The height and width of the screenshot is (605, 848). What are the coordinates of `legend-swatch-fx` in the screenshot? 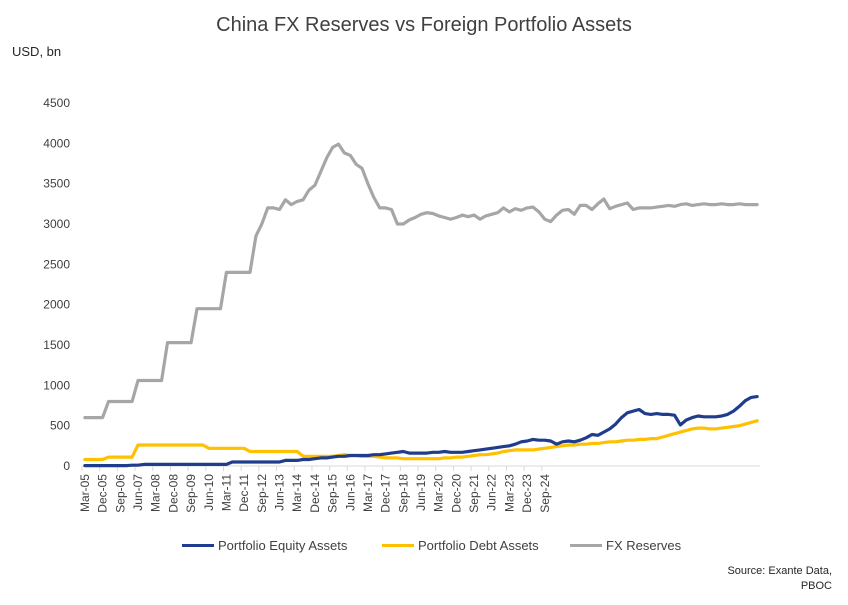 It's located at (586, 545).